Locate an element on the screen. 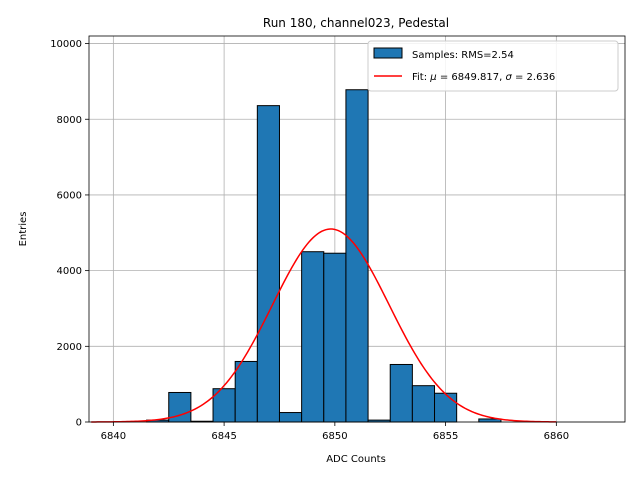 This screenshot has width=640, height=480. y-axis-ticks: 0 2000 4000 6000 8000 10000 is located at coordinates (69, 234).